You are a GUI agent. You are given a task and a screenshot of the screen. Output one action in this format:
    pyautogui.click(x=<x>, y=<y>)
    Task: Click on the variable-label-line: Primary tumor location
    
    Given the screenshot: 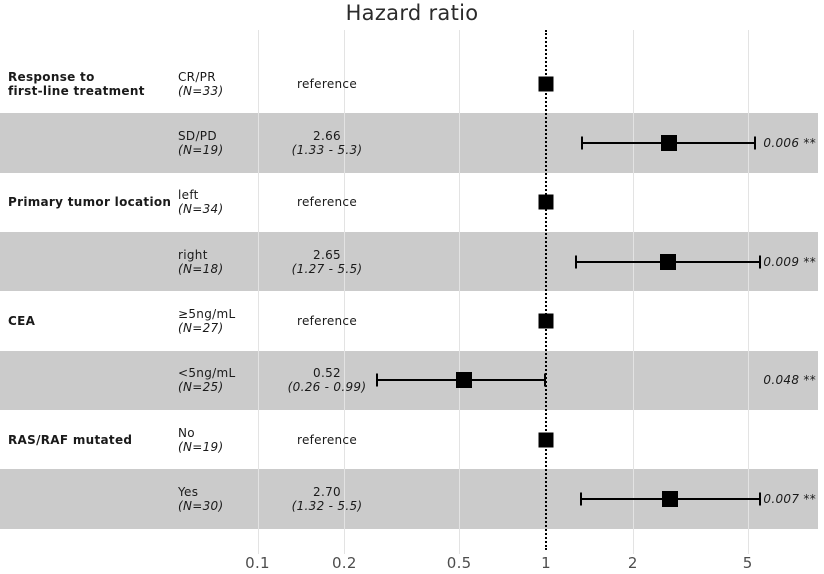 What is the action you would take?
    pyautogui.click(x=90, y=202)
    